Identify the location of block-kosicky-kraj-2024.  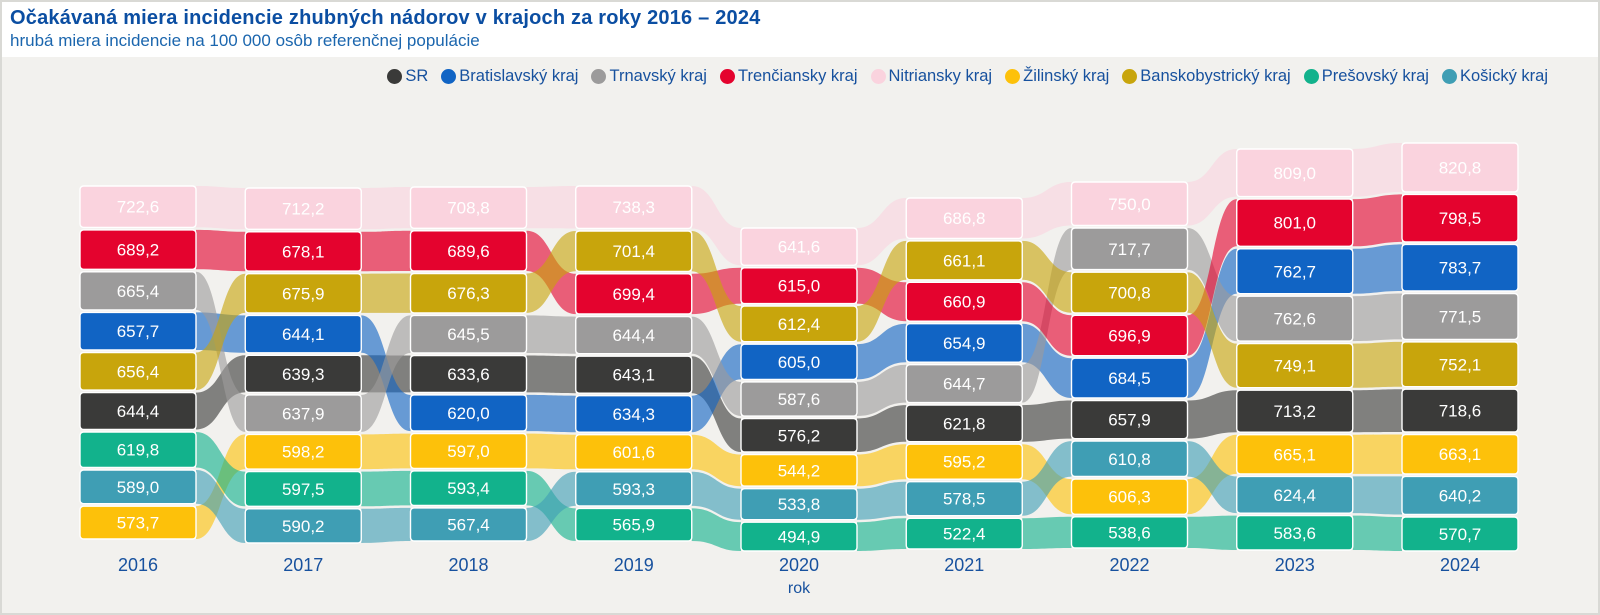
(1460, 495).